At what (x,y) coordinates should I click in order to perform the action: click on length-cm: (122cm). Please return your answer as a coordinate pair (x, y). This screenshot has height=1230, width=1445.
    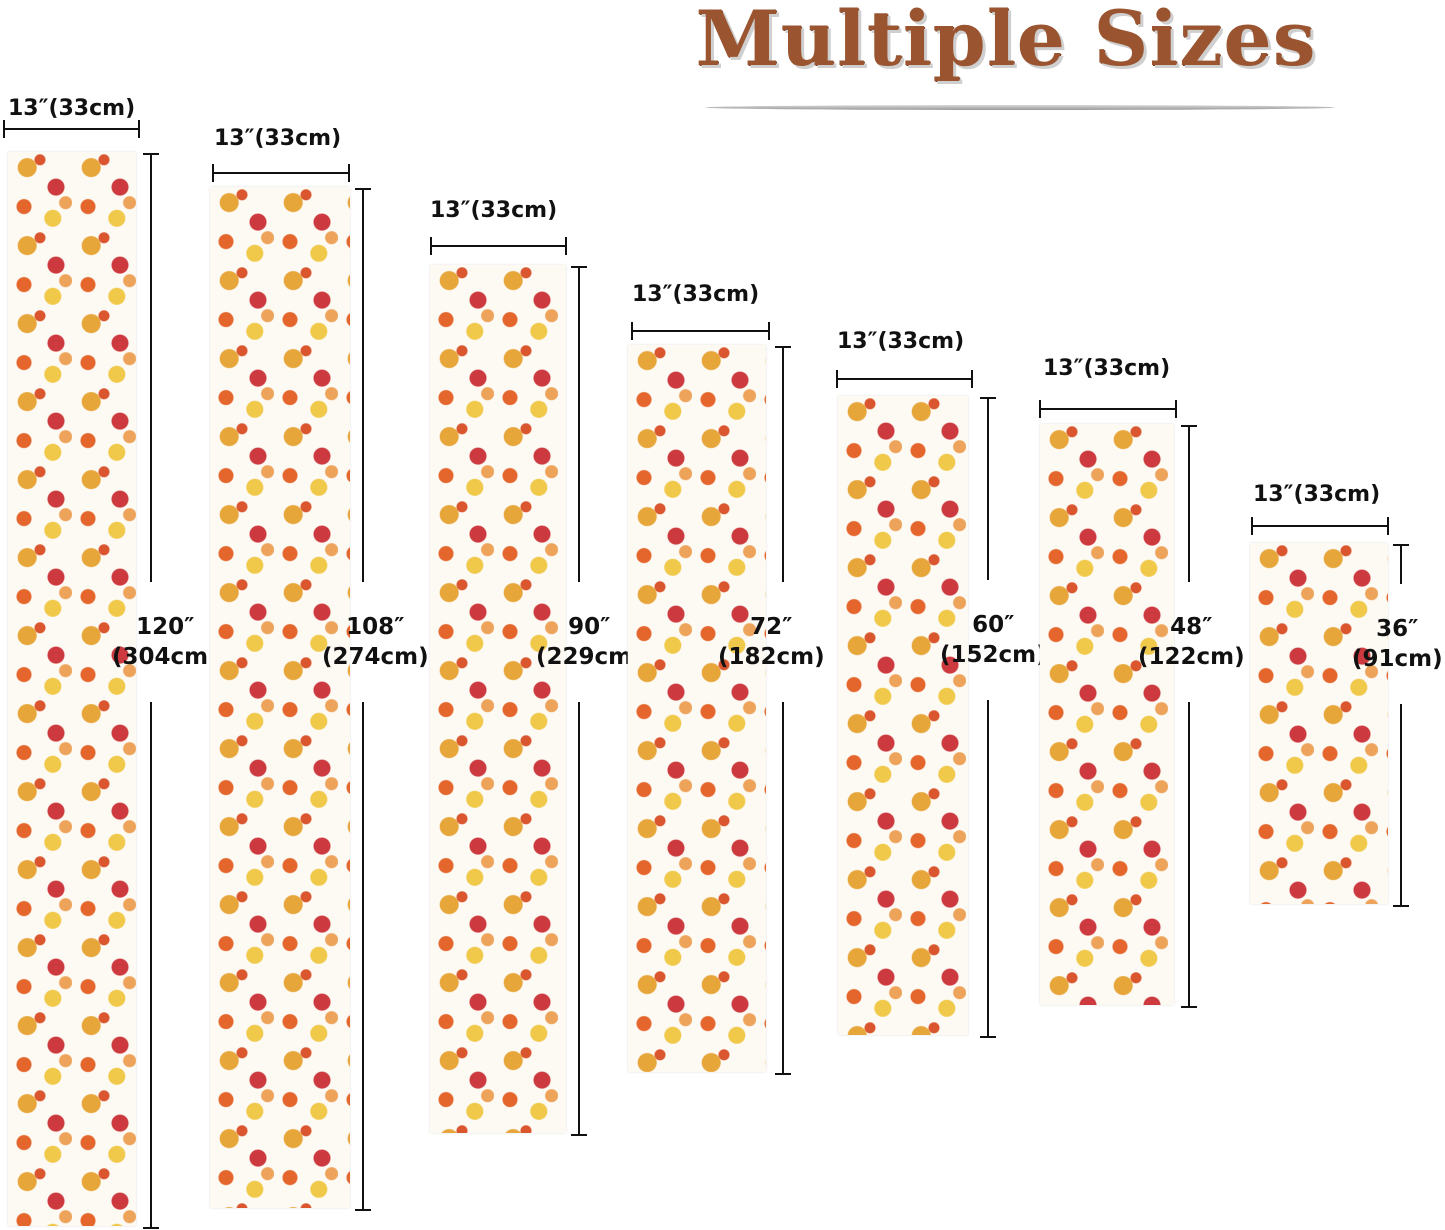
    Looking at the image, I should click on (1191, 657).